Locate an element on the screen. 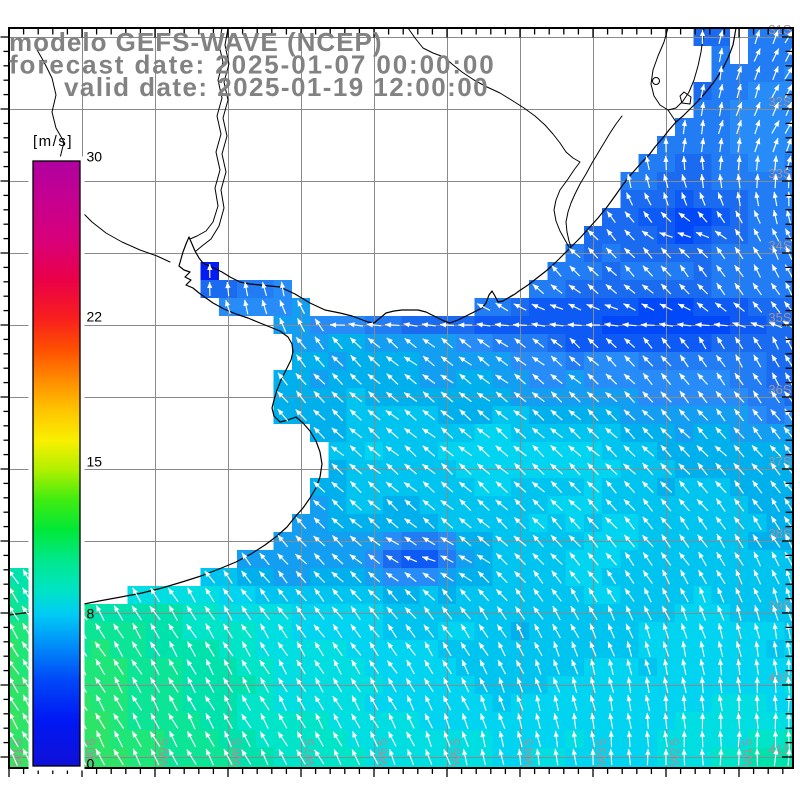 This screenshot has width=800, height=805. svg-text: 4 is located at coordinates (528, 750).